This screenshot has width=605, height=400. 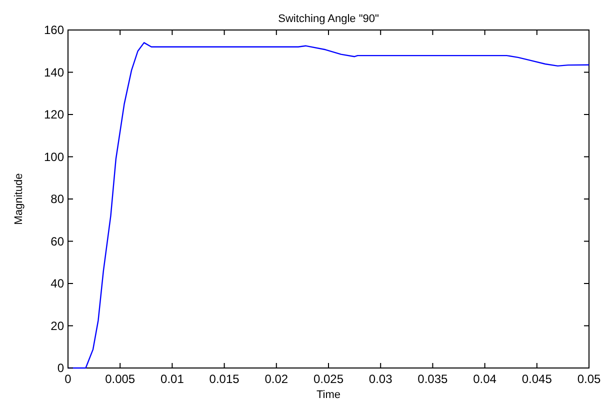 What do you see at coordinates (54, 30) in the screenshot?
I see `y-tick-label: 160` at bounding box center [54, 30].